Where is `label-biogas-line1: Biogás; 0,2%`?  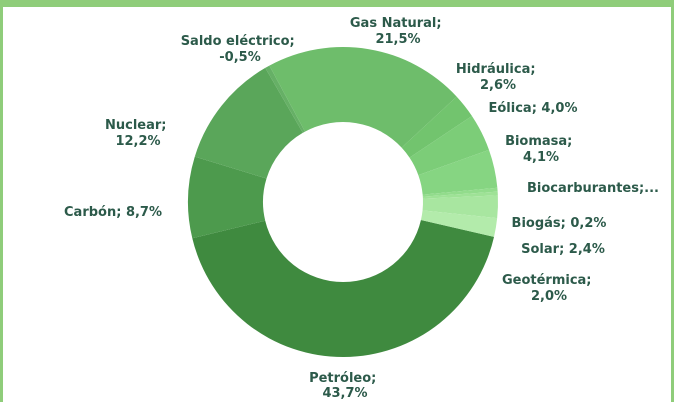
label-biogas-line1: Biogás; 0,2% is located at coordinates (559, 223).